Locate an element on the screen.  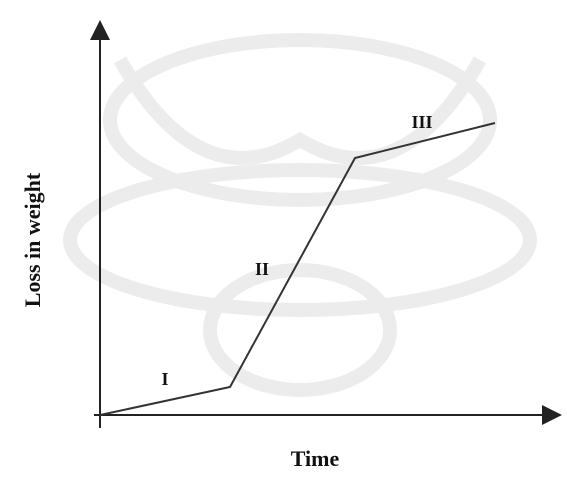
y-axis-label: Loss in weight is located at coordinates (32, 239).